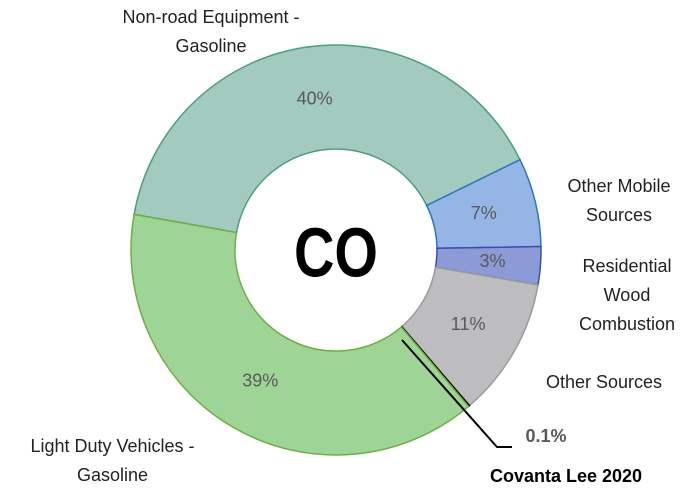 Image resolution: width=689 pixels, height=491 pixels. I want to click on leader-line, so click(456, 393).